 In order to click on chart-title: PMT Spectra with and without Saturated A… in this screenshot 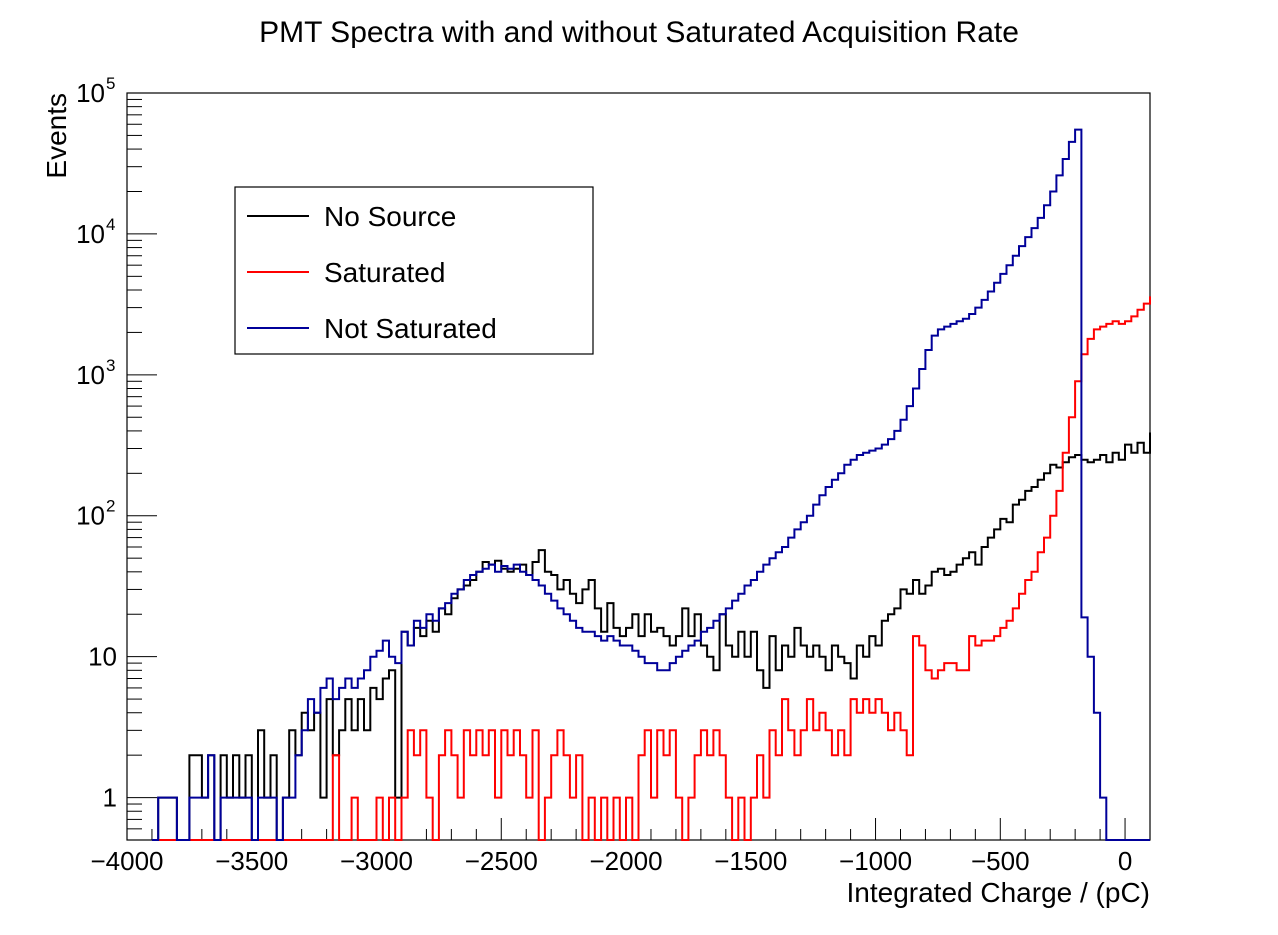, I will do `click(639, 32)`.